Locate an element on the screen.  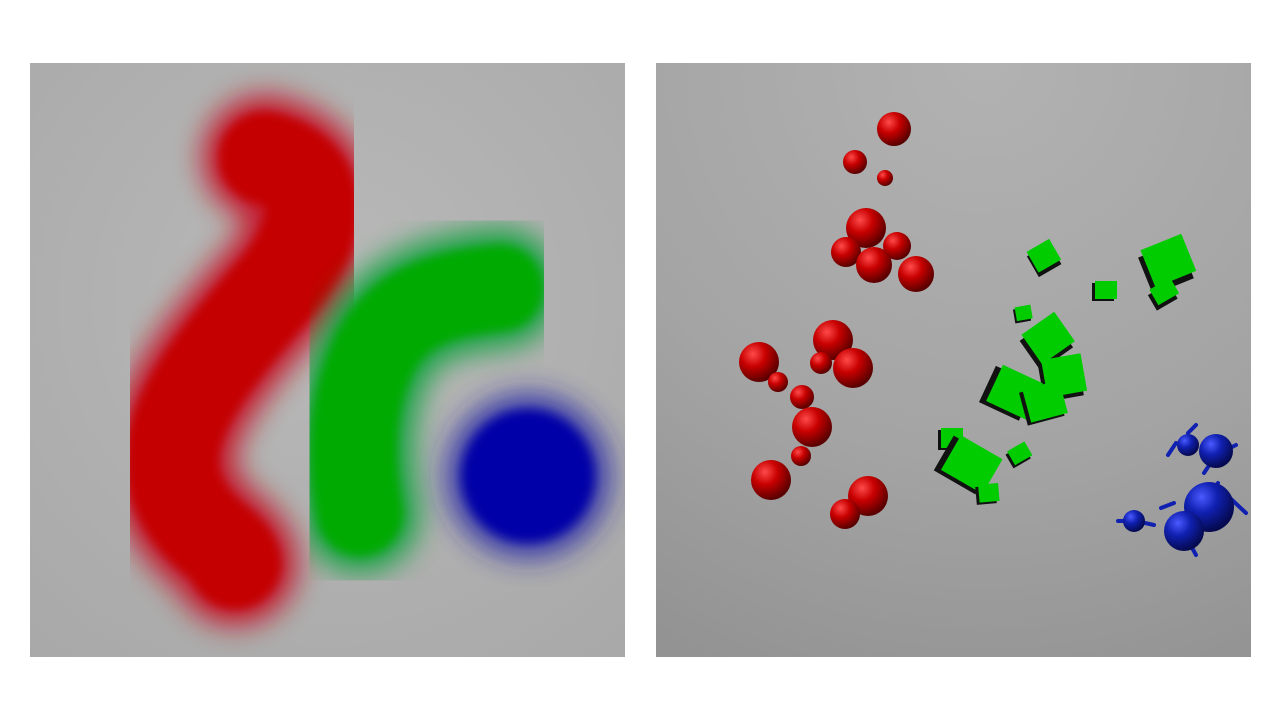
green-stroke is located at coordinates (426, 400).